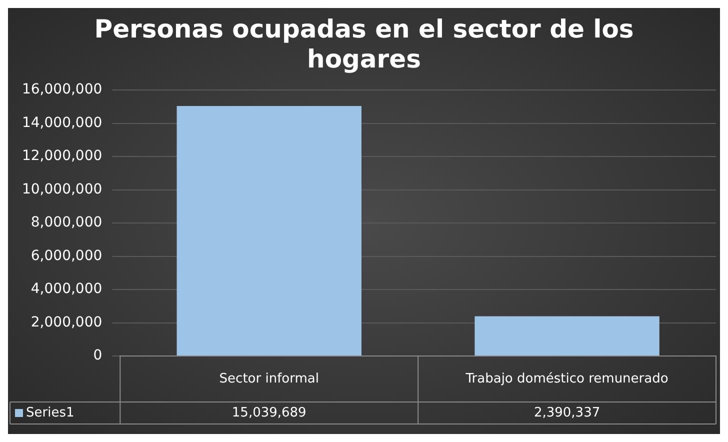  I want to click on y-tick-label: 16,000,000, so click(62, 90).